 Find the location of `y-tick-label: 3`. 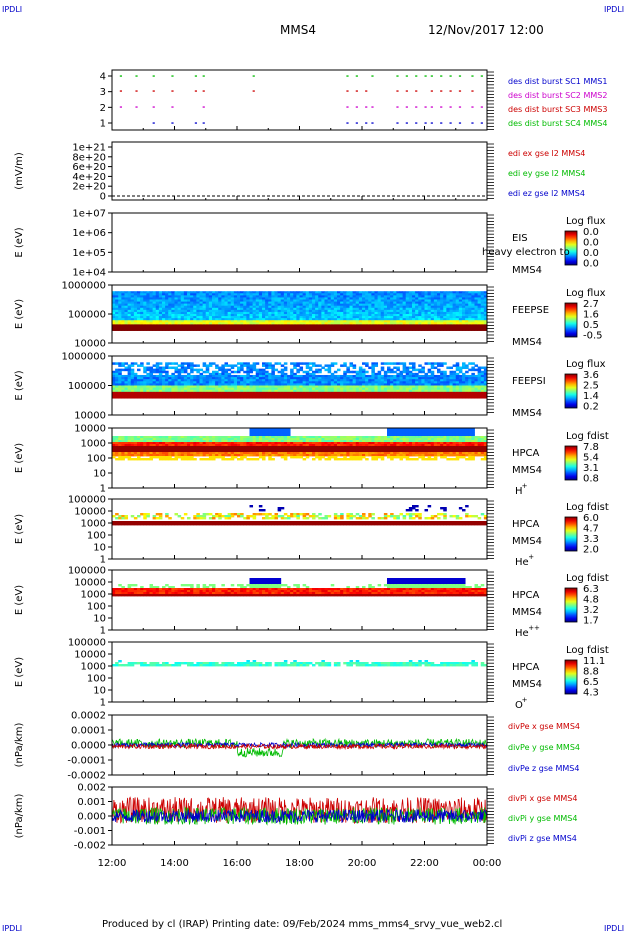

y-tick-label: 3 is located at coordinates (103, 92).